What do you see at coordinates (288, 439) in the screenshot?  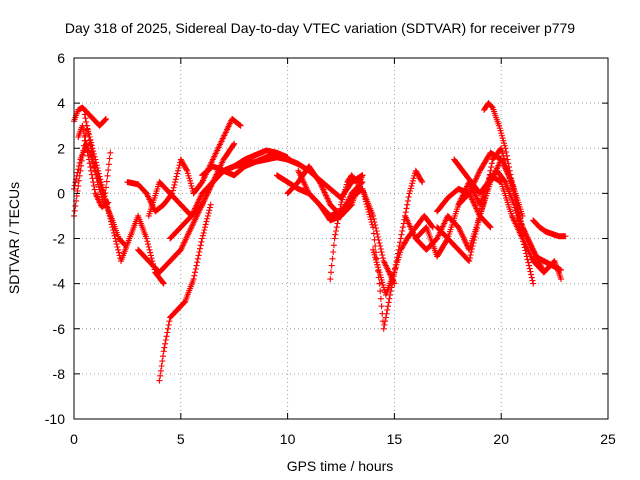 I see `x-tick-label: 10` at bounding box center [288, 439].